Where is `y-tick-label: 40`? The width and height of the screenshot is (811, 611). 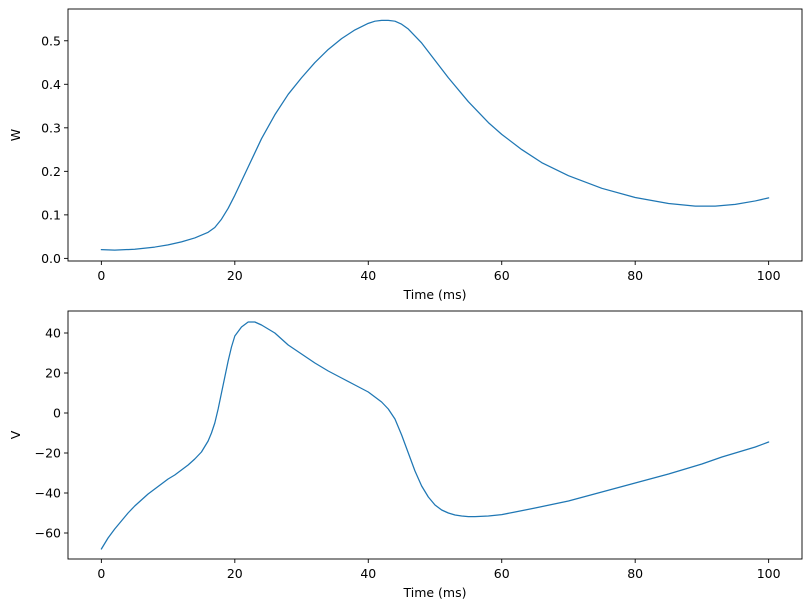
y-tick-label: 40 is located at coordinates (53, 333).